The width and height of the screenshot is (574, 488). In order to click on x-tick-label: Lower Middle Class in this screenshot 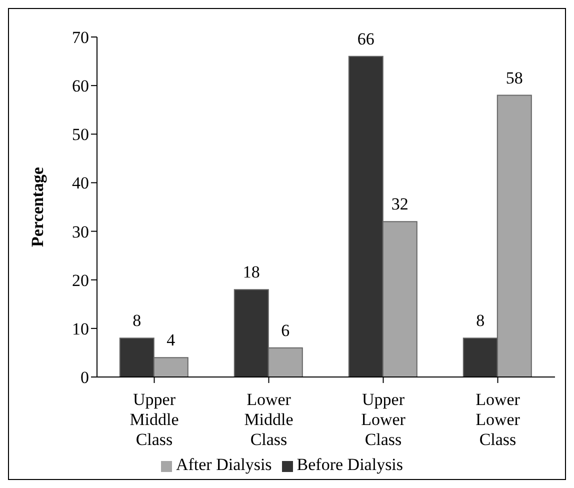, I will do `click(269, 419)`.